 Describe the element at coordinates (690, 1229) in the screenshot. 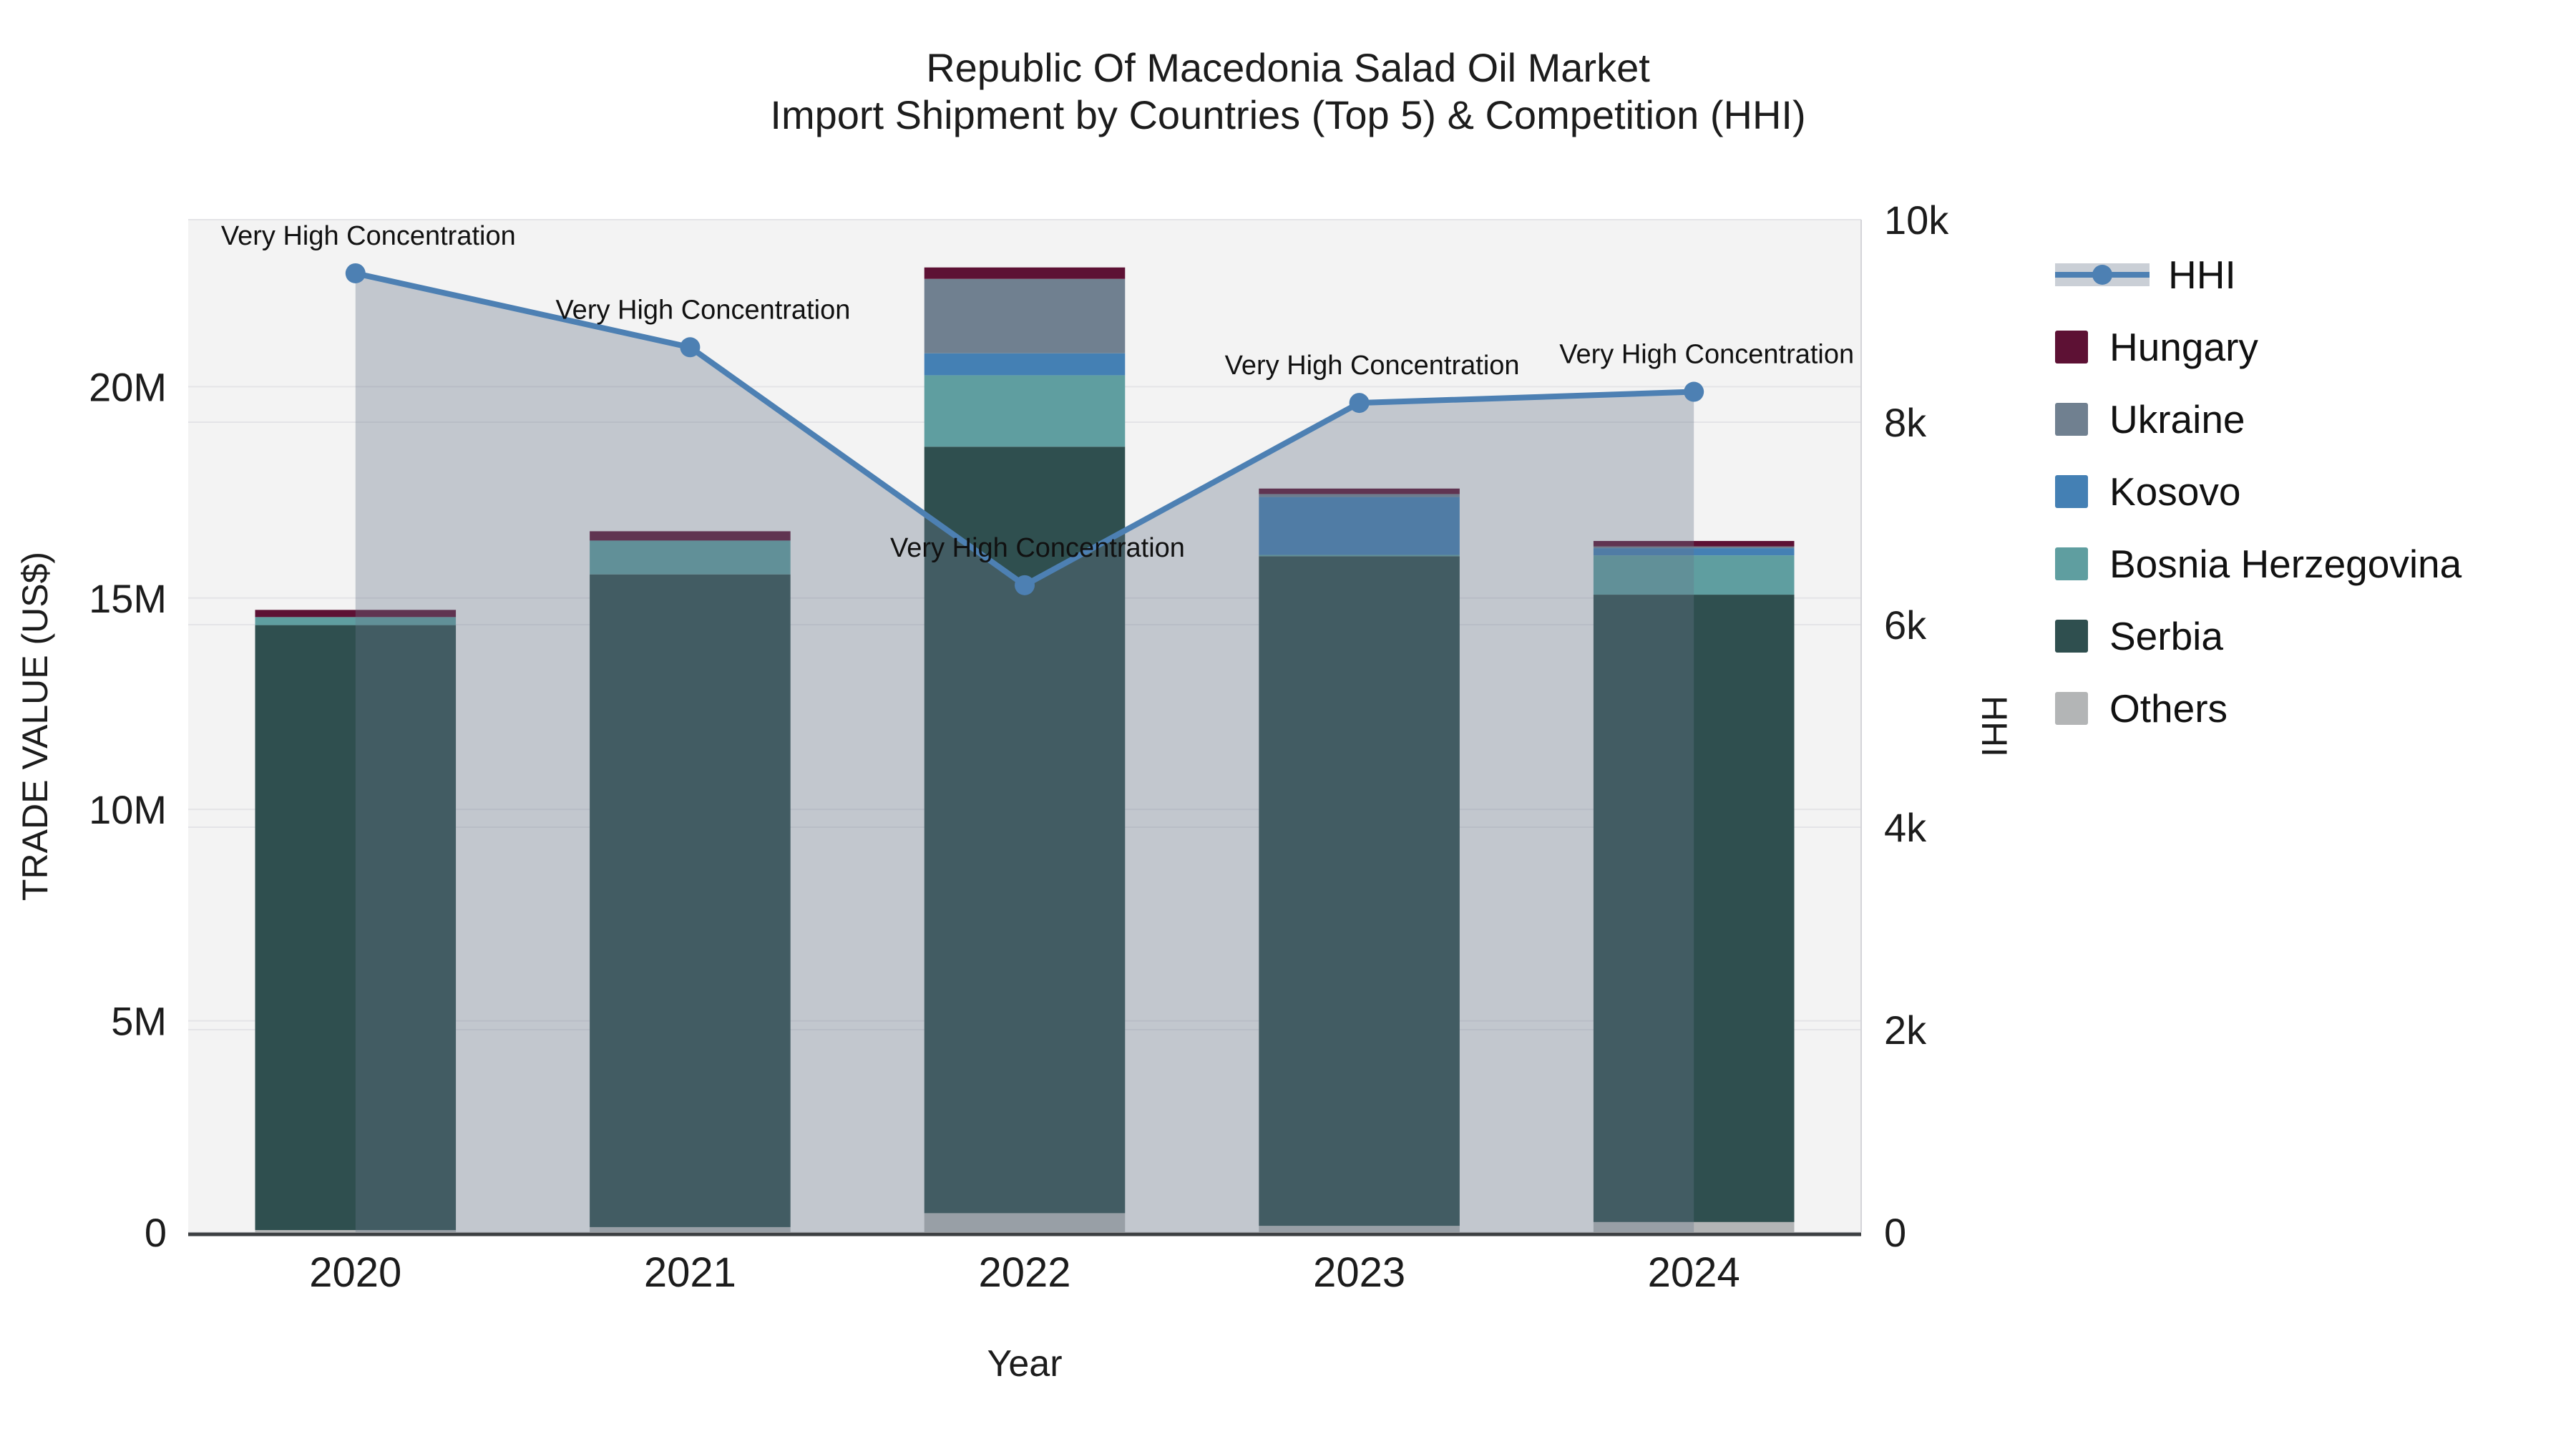

I see `bar-segment-2021-others` at that location.